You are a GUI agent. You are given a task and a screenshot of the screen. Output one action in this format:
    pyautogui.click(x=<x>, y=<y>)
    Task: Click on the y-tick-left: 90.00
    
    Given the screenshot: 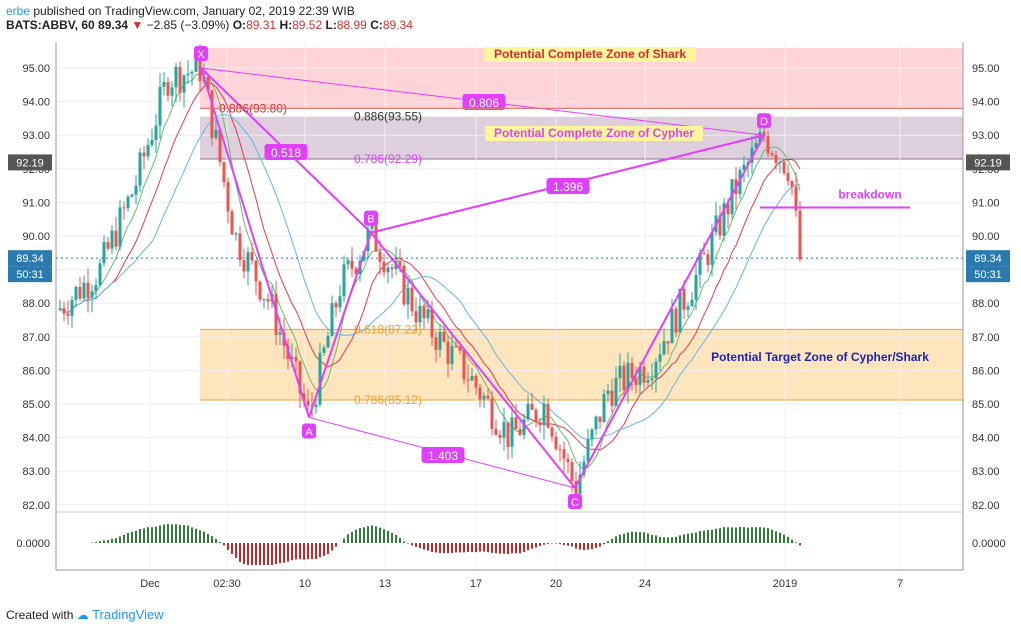 What is the action you would take?
    pyautogui.click(x=36, y=237)
    